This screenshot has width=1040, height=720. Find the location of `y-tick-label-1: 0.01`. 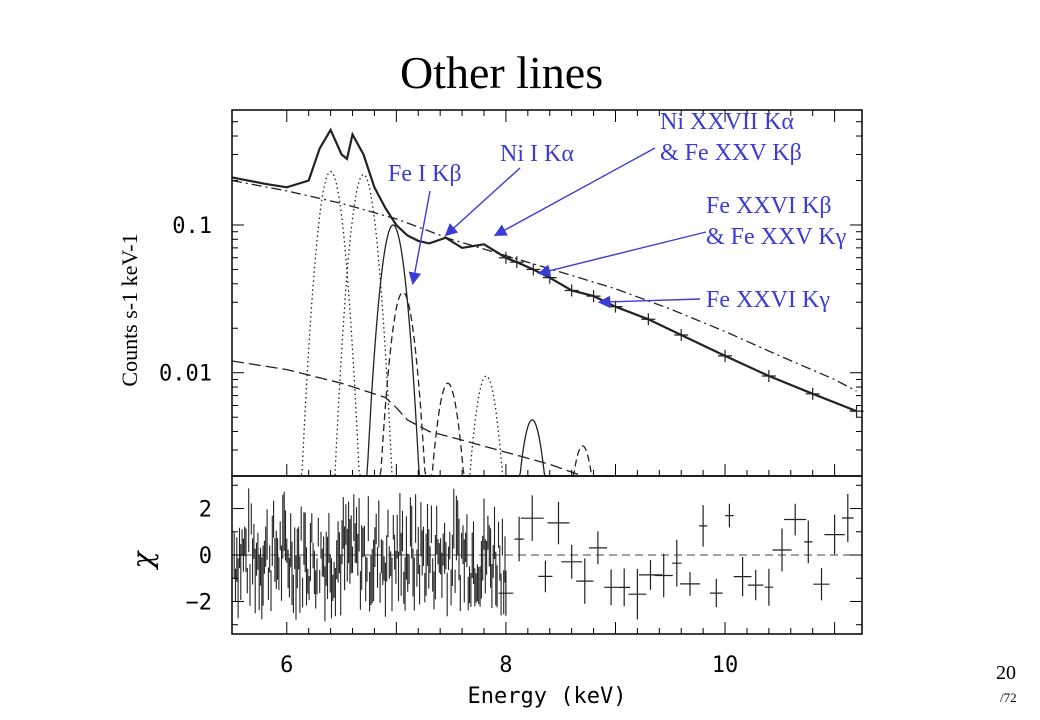

y-tick-label-1: 0.01 is located at coordinates (185, 374).